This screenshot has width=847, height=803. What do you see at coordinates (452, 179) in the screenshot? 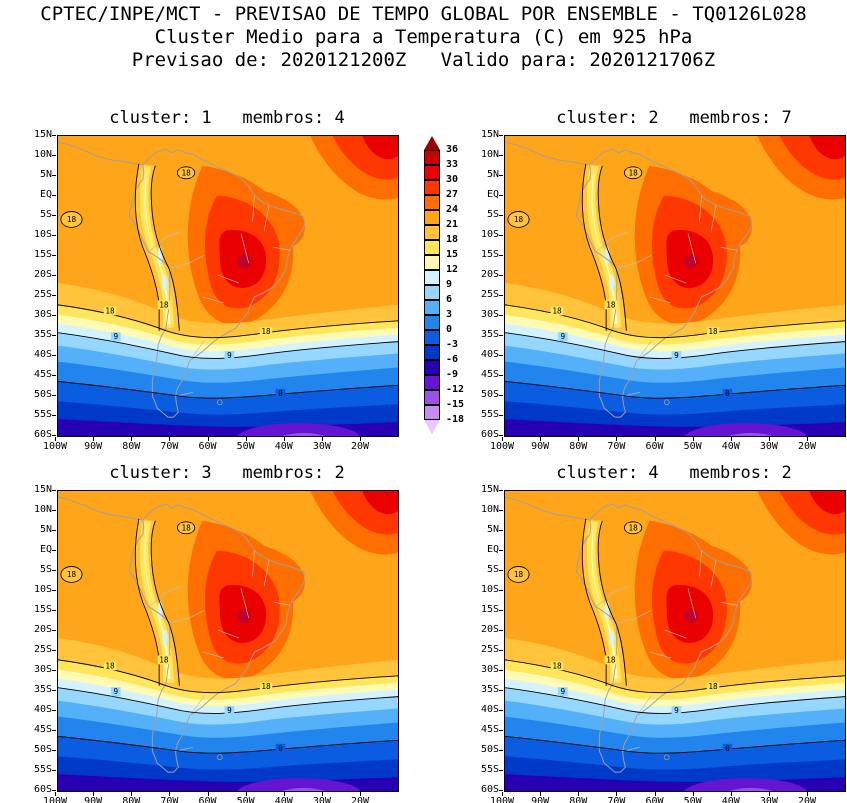
I see `legend-level-label: 30` at bounding box center [452, 179].